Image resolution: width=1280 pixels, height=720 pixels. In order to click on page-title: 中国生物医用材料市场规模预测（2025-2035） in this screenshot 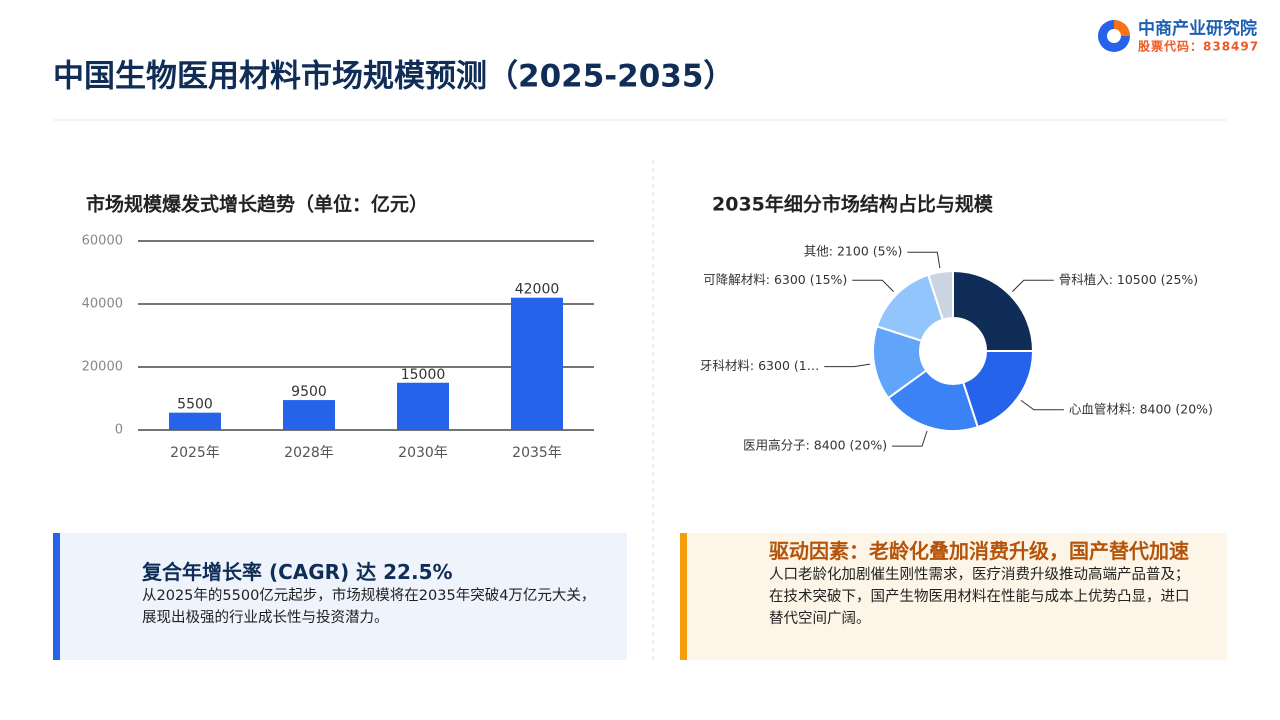, I will do `click(393, 77)`.